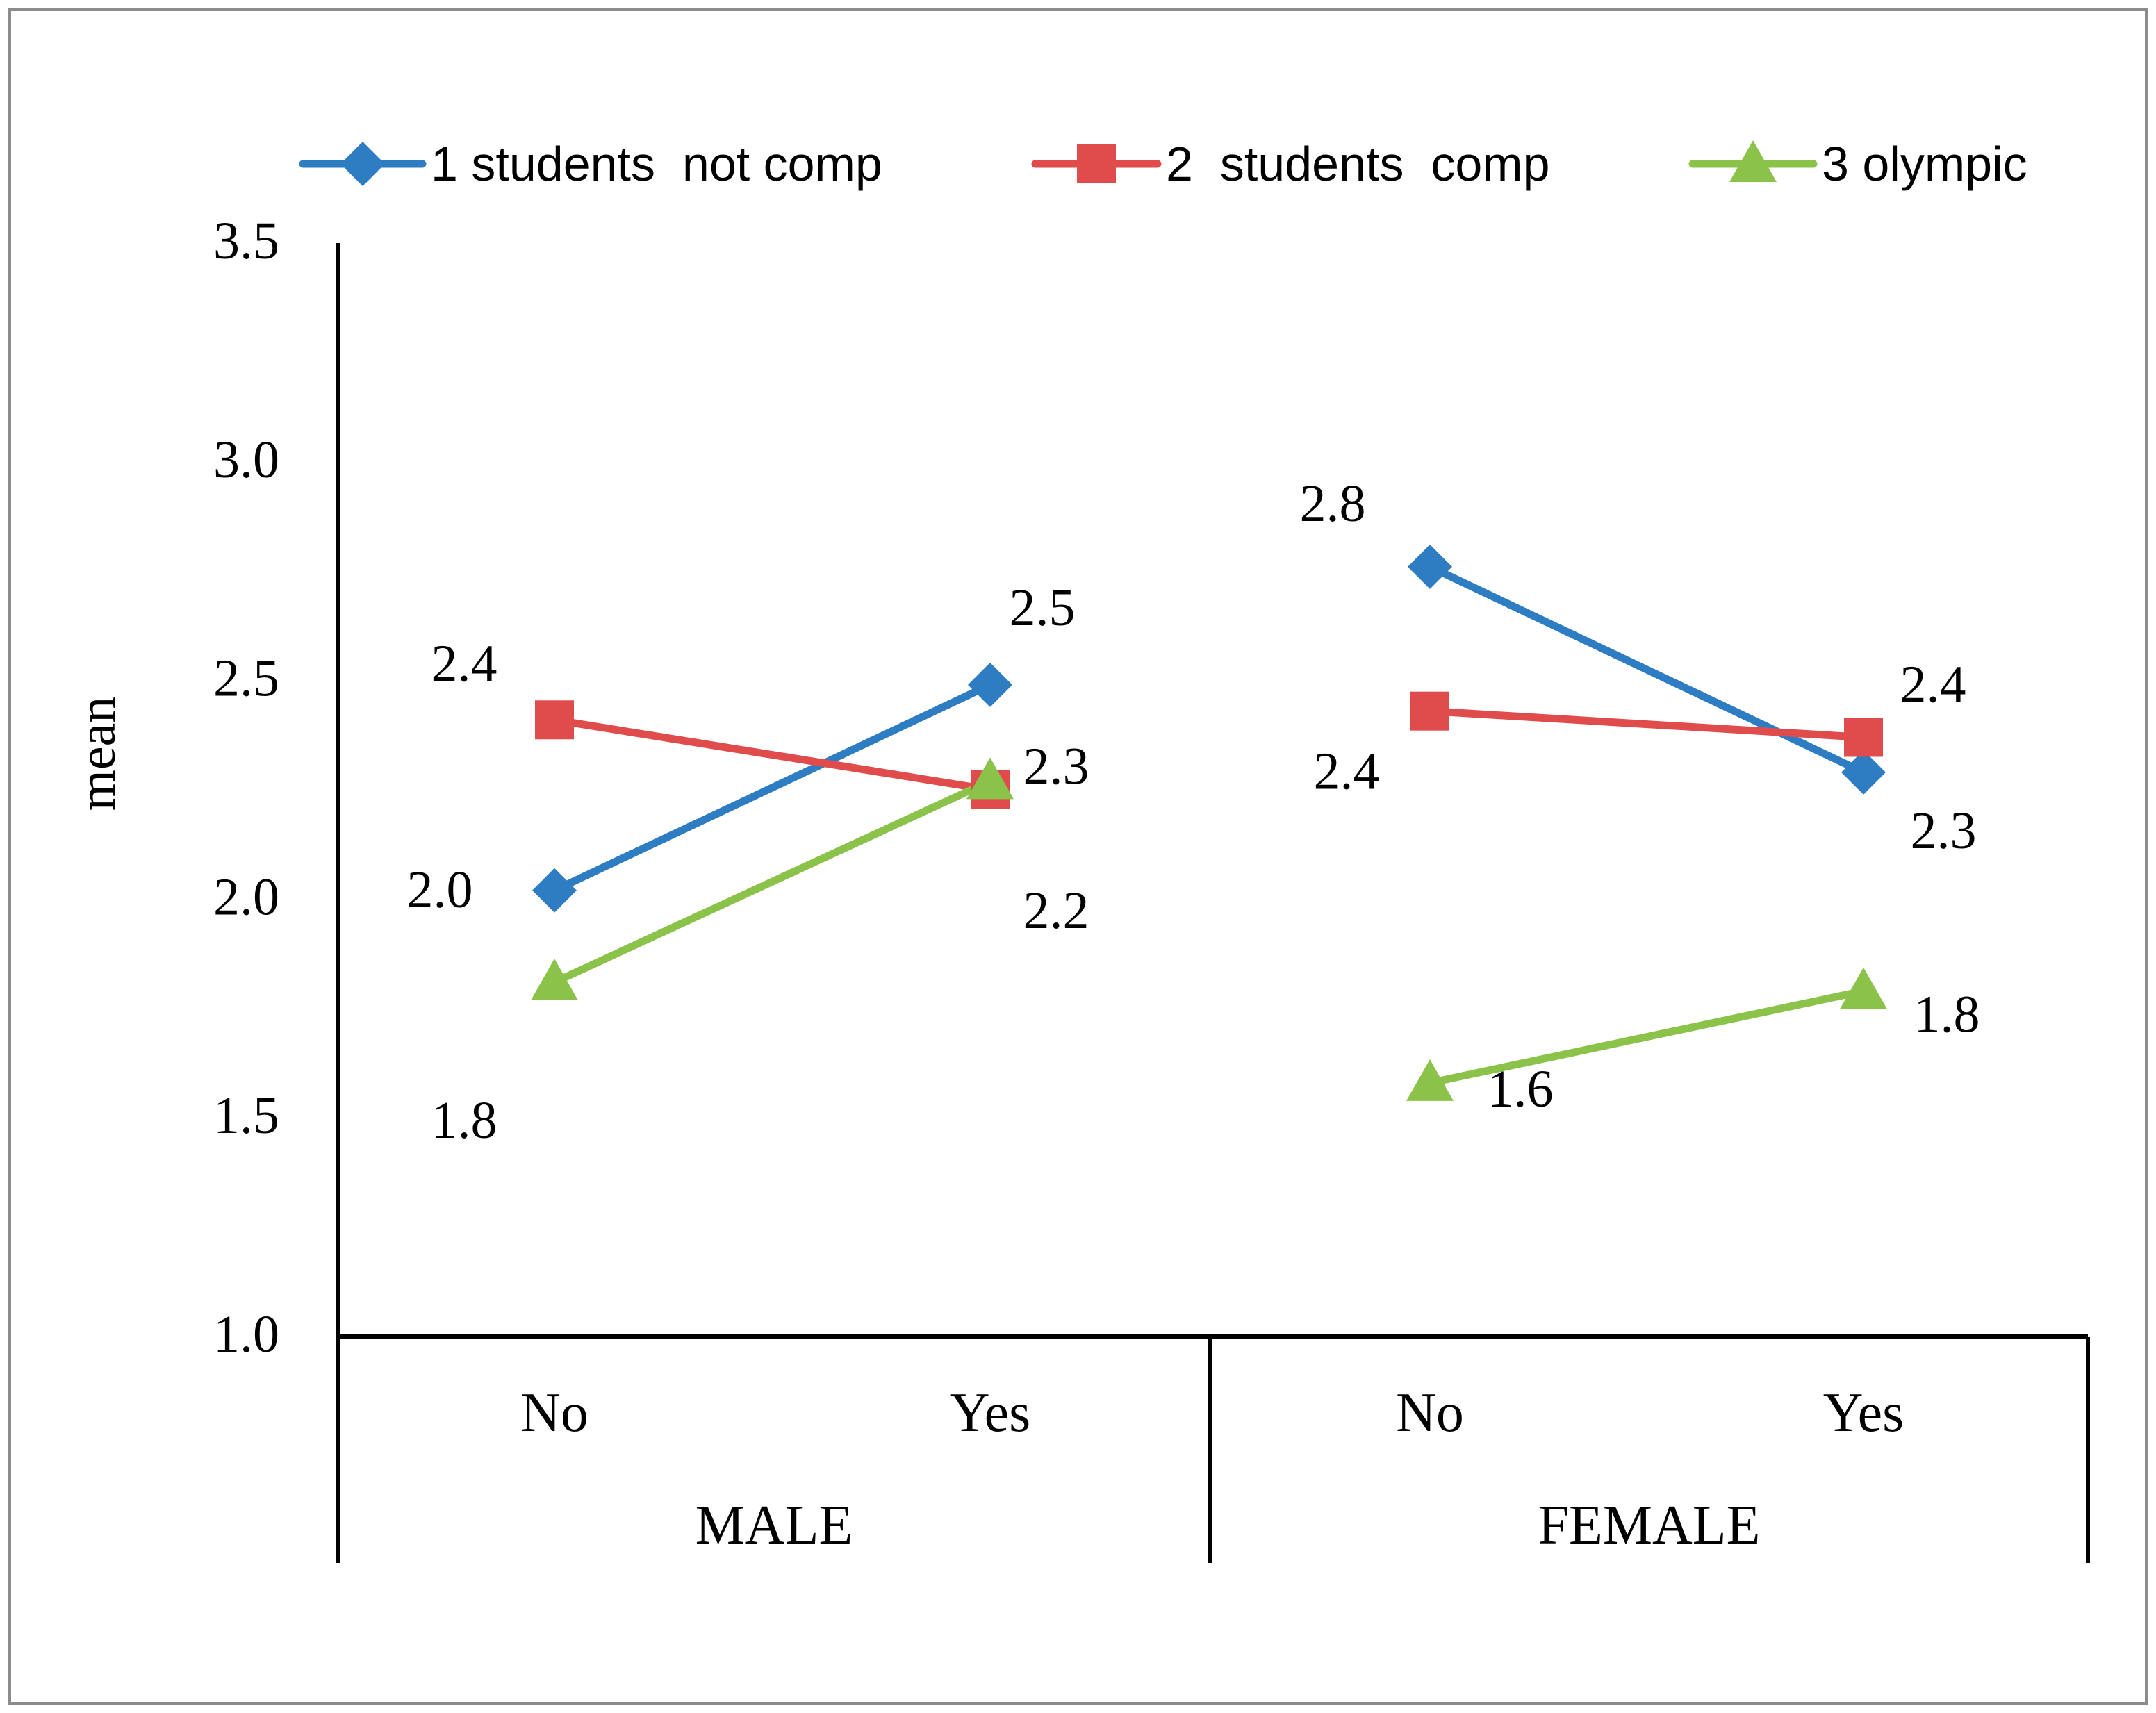  Describe the element at coordinates (246, 1115) in the screenshot. I see `y-tick-label: 1.5` at that location.